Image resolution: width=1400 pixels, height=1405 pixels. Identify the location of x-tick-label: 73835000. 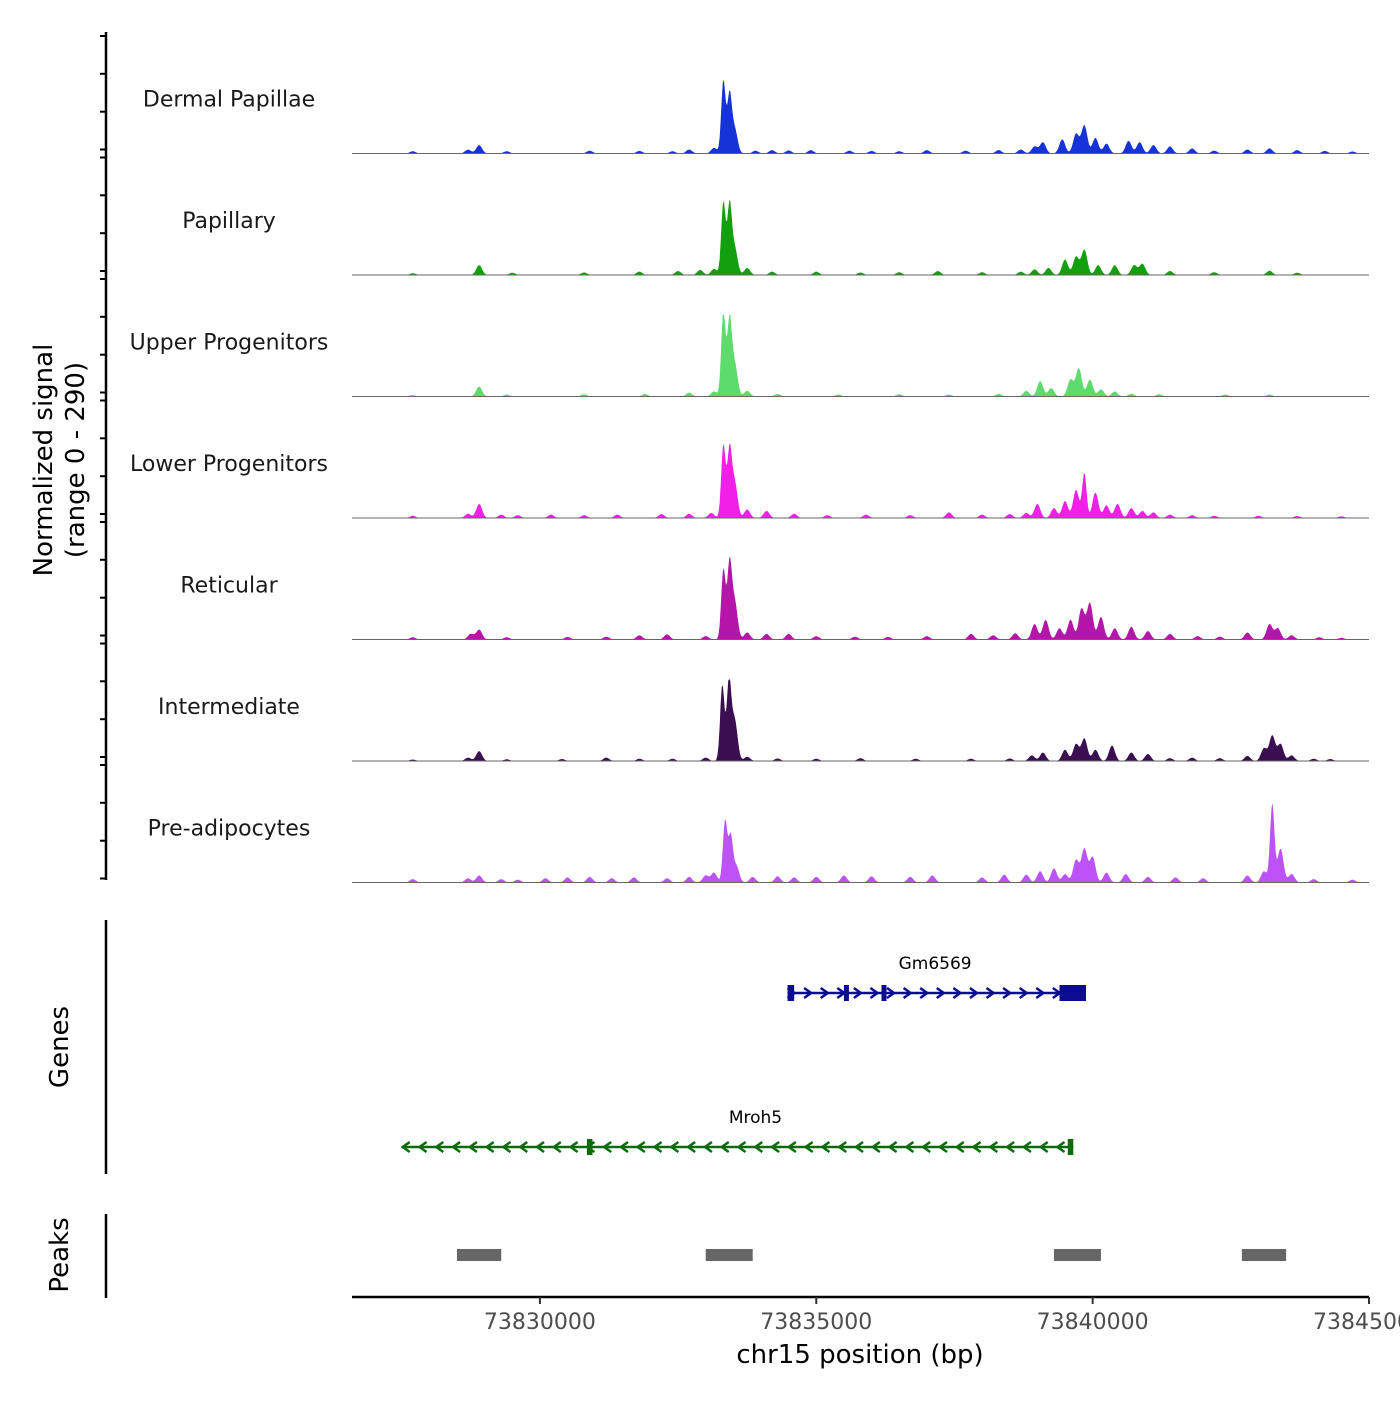
(816, 1322).